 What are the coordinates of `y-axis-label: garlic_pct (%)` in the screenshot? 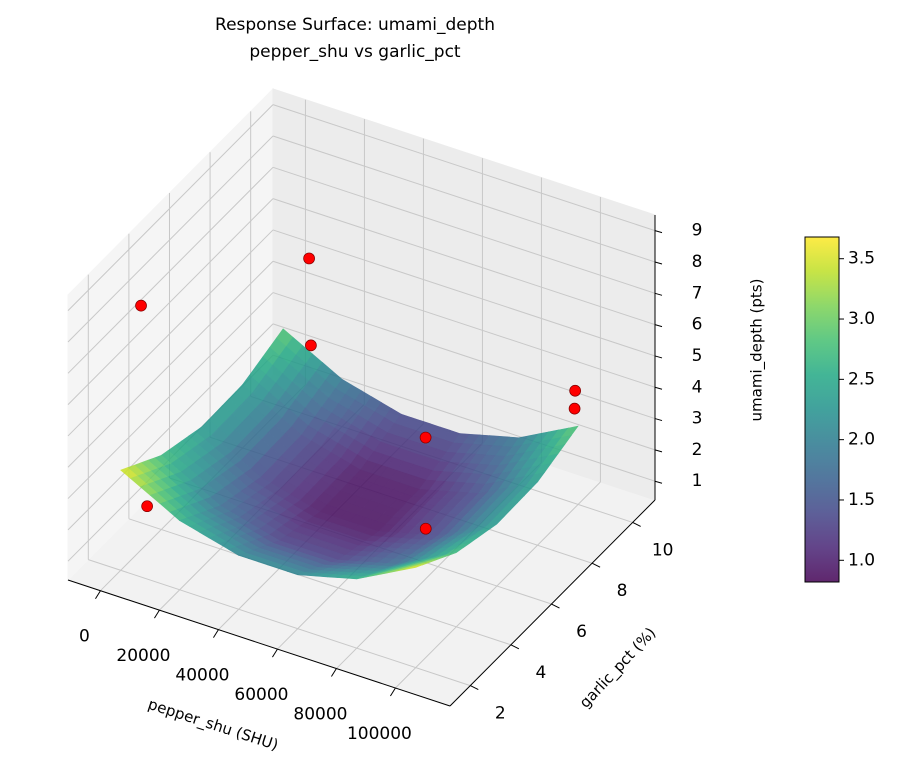 It's located at (618, 668).